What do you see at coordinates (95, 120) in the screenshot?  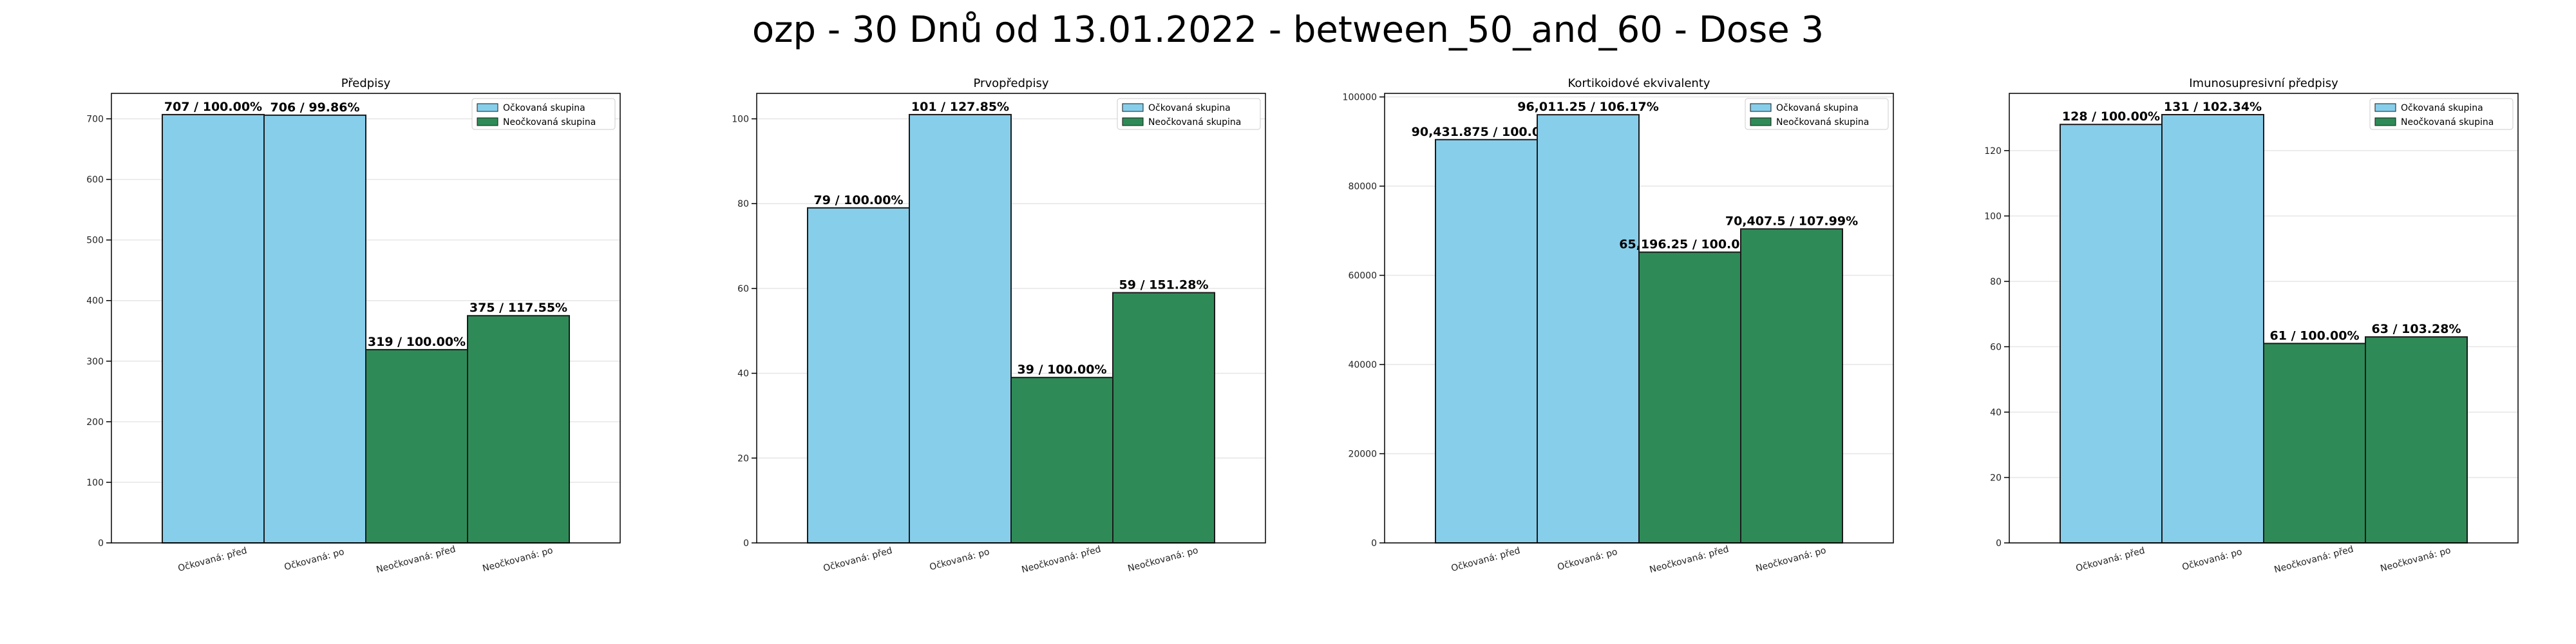 I see `y-tick-label: 700` at bounding box center [95, 120].